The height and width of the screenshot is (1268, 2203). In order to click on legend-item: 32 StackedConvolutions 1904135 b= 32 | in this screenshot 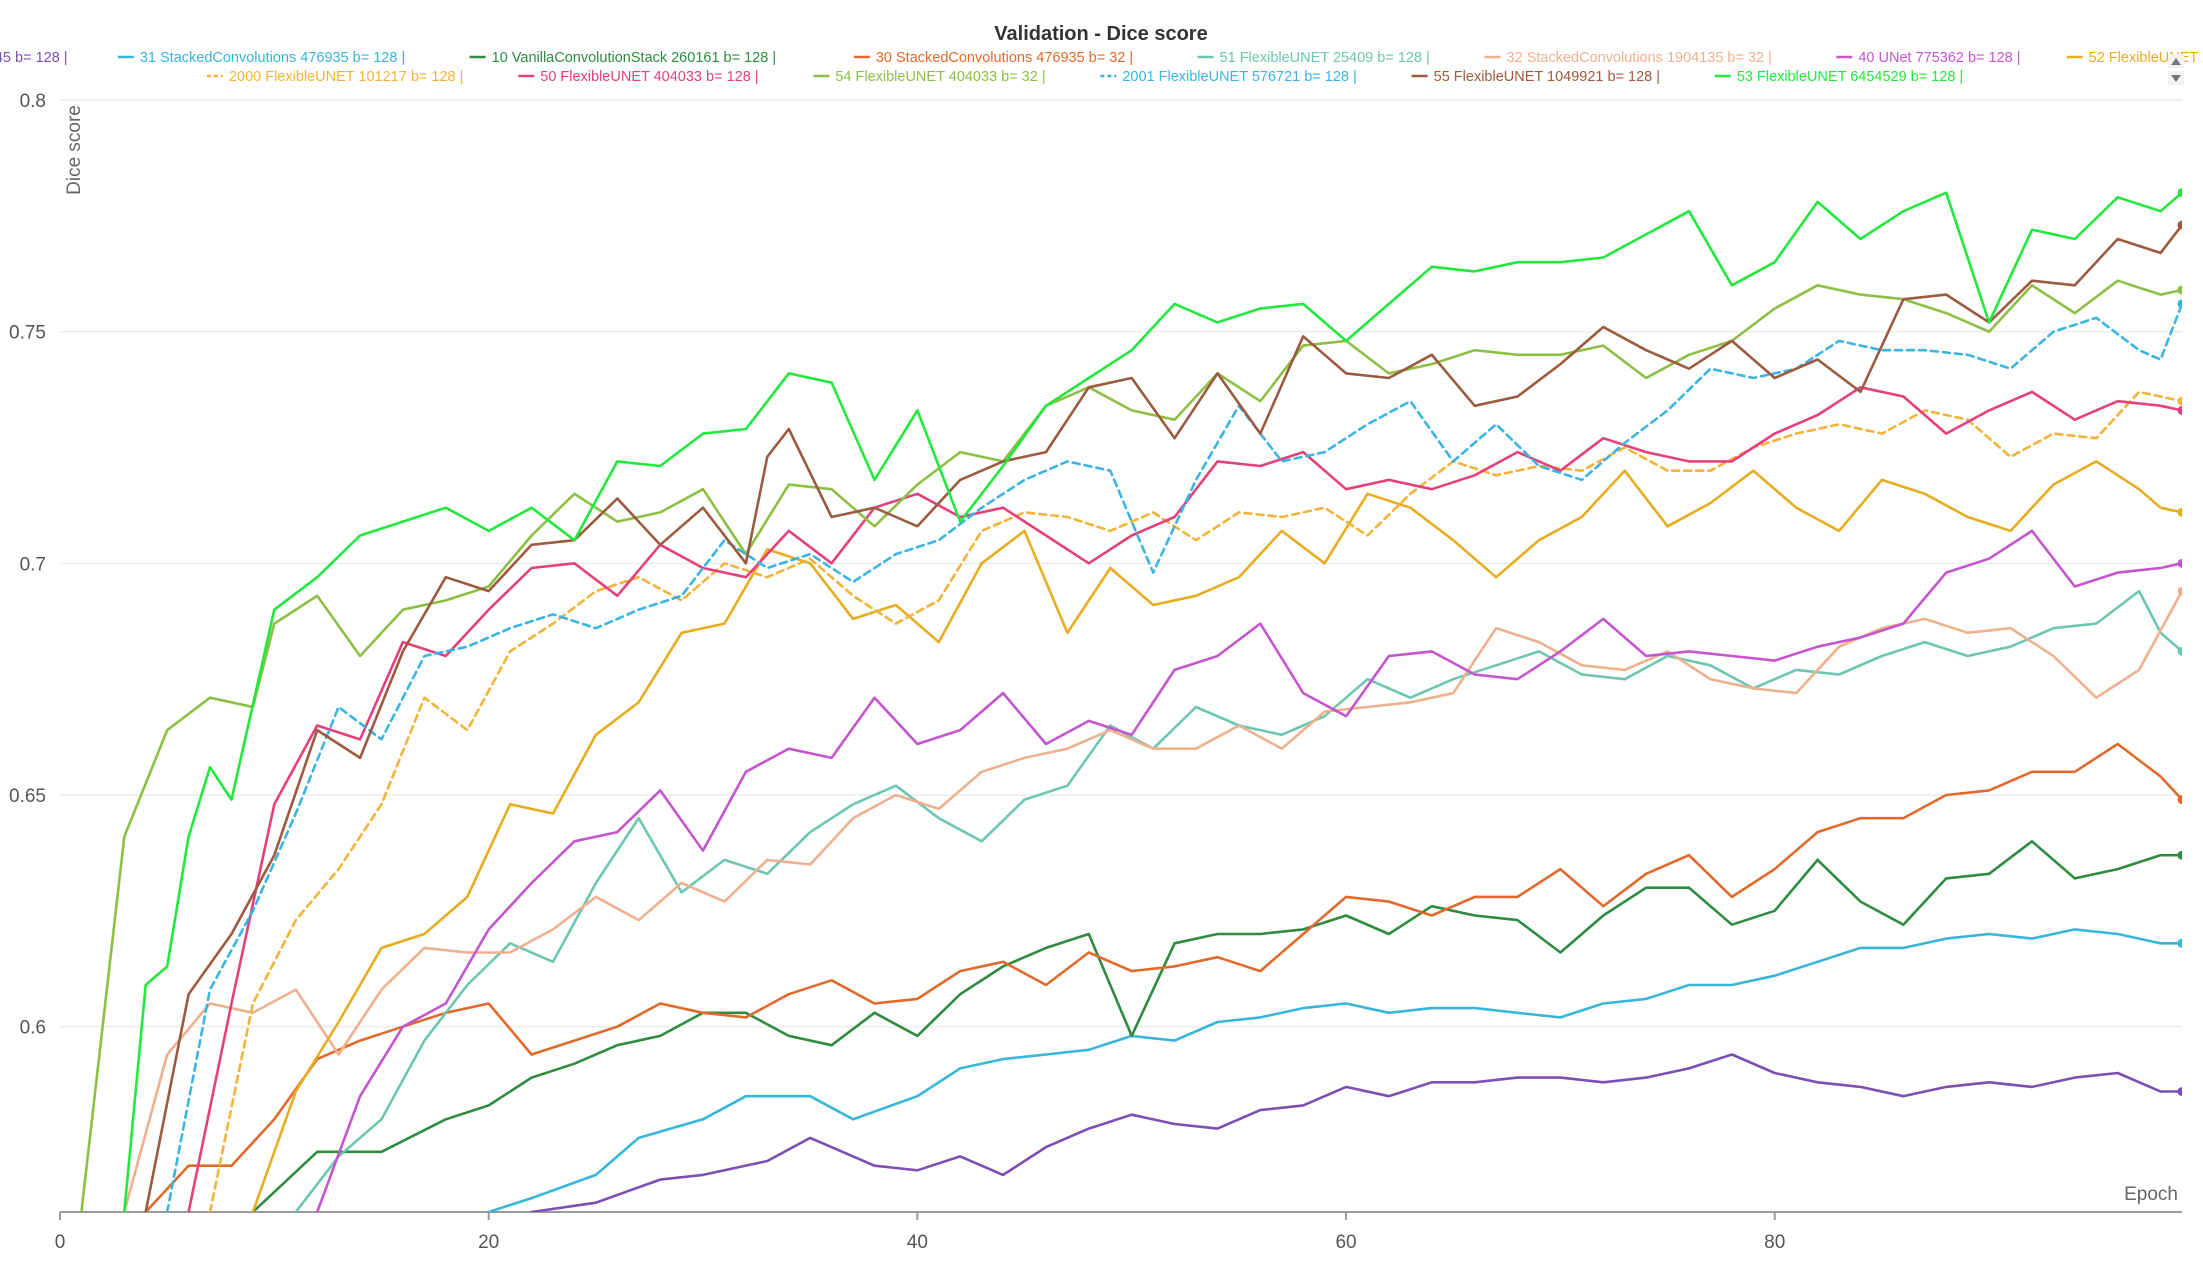, I will do `click(1628, 58)`.